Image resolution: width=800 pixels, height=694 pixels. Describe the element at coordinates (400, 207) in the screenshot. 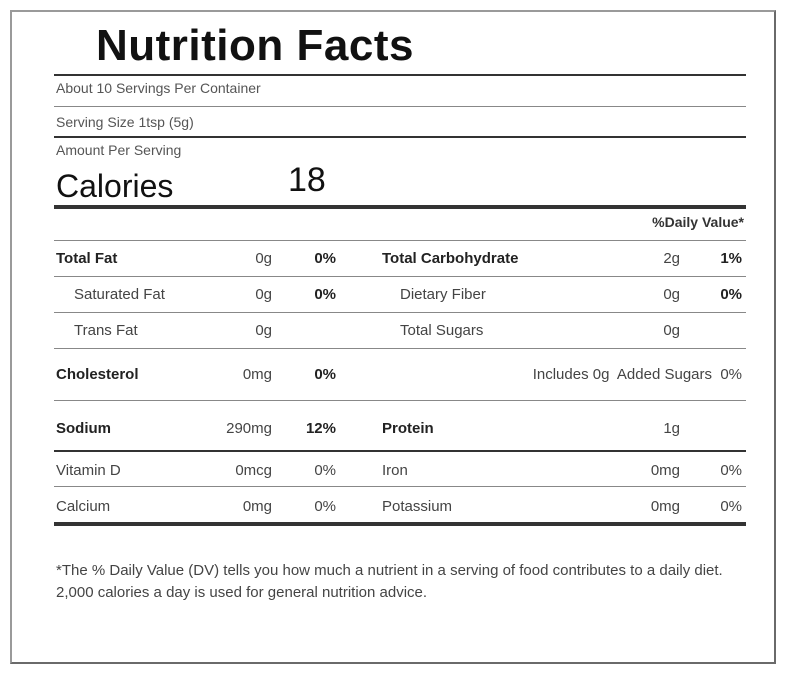

I see `calories-rule` at that location.